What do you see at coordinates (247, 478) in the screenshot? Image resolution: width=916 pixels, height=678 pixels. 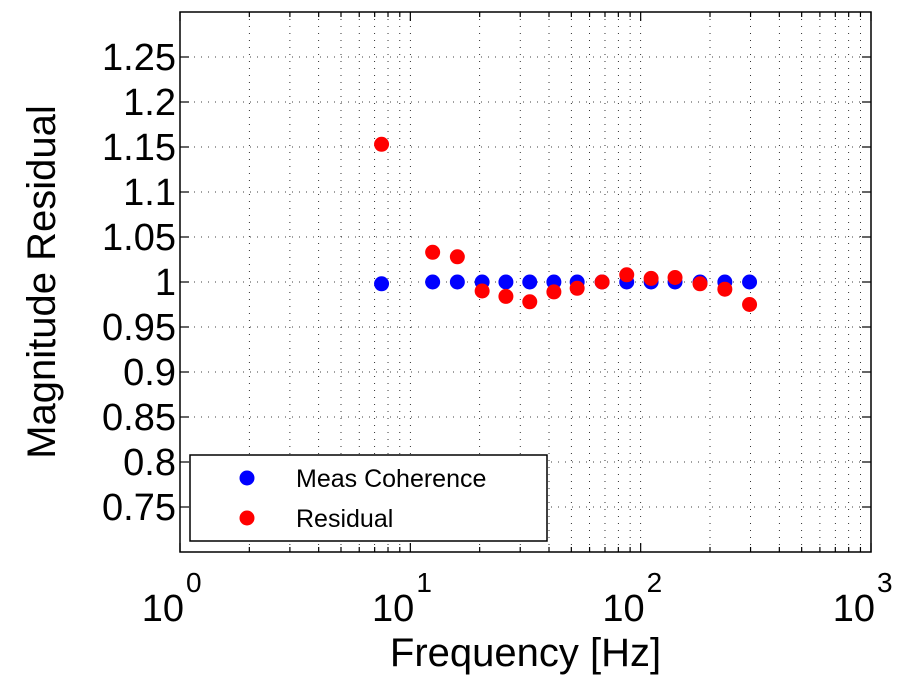 I see `legend-marker-meas-coherence` at bounding box center [247, 478].